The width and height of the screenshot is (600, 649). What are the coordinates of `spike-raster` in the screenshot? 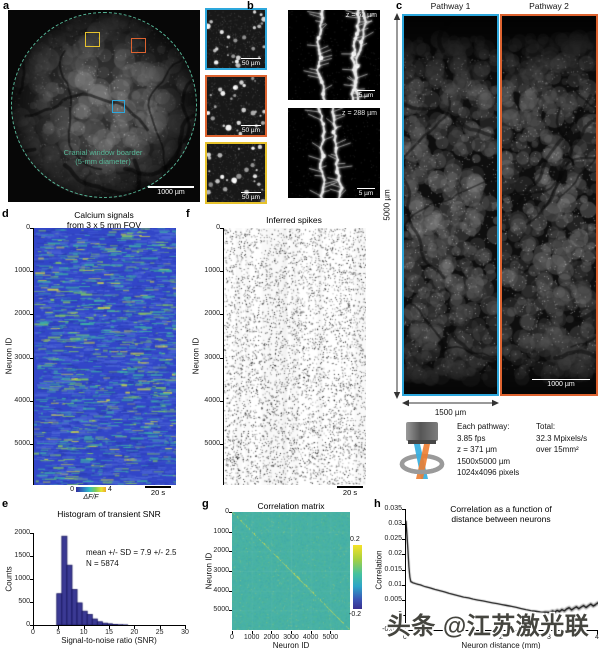 It's located at (294, 356).